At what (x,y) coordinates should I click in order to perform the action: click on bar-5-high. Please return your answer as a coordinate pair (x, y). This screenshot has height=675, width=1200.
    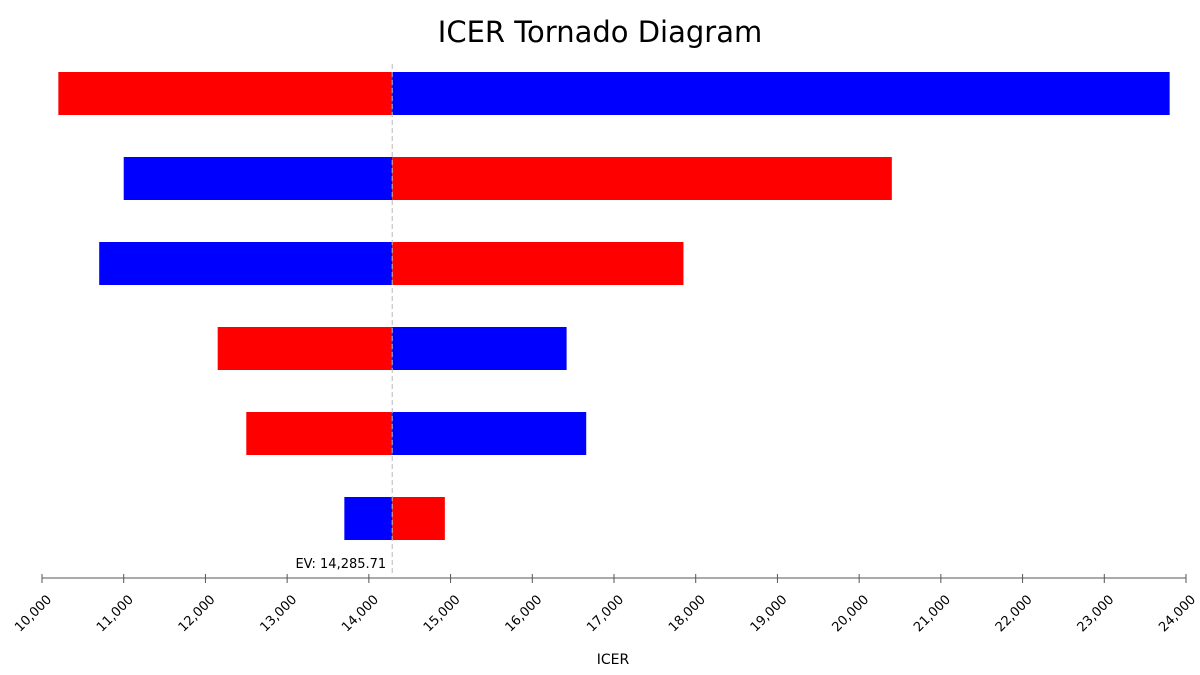
    Looking at the image, I should click on (489, 433).